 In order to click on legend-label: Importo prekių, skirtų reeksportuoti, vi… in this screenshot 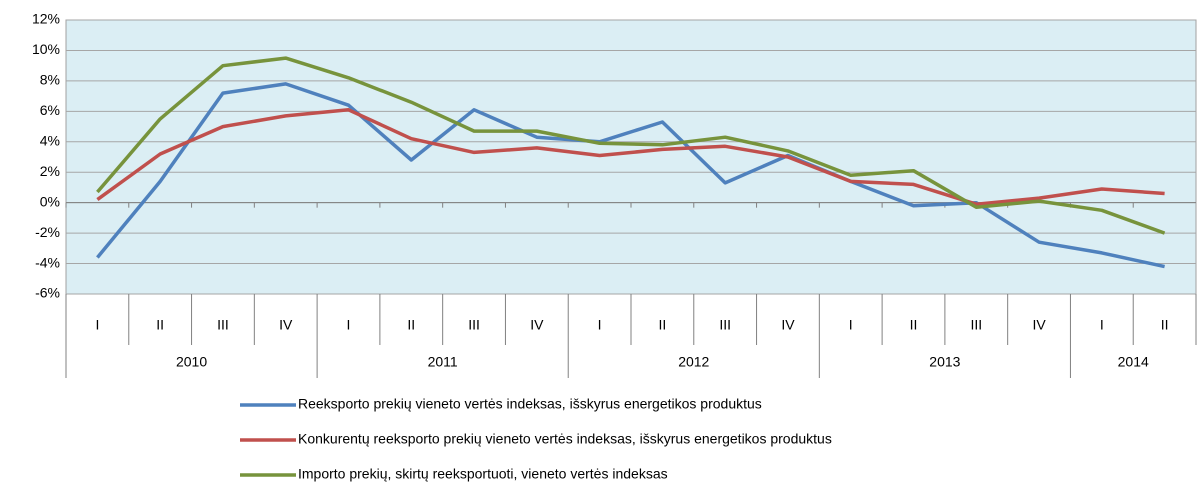, I will do `click(483, 474)`.